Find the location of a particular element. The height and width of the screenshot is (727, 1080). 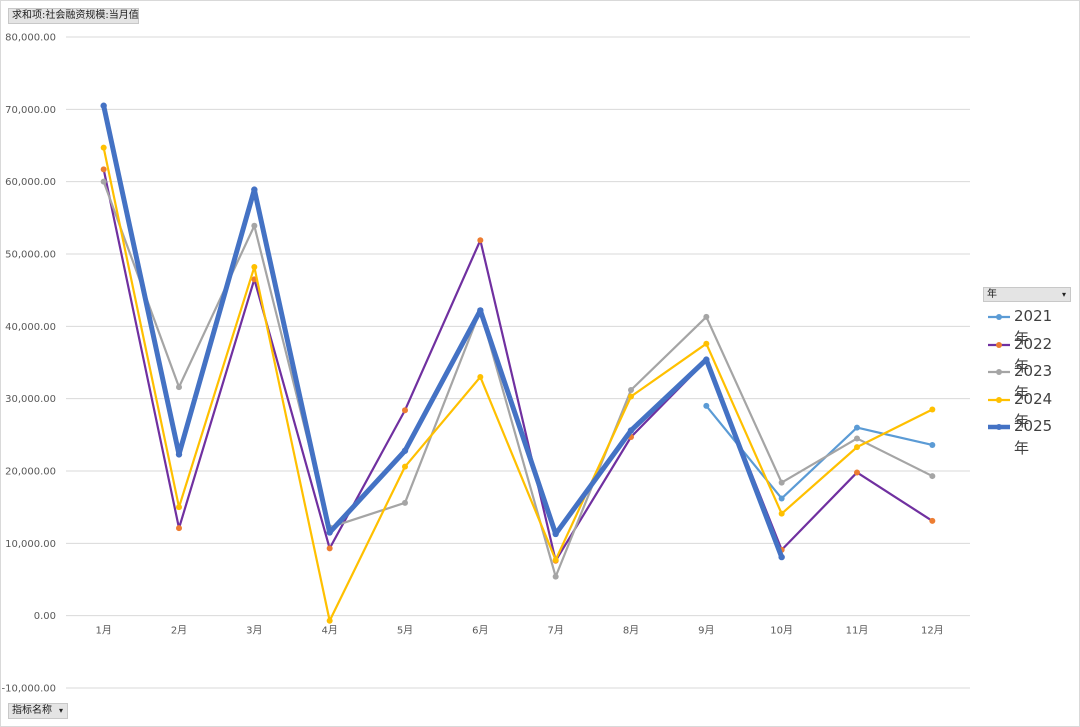

x-tick-label: 7月 is located at coordinates (555, 631).